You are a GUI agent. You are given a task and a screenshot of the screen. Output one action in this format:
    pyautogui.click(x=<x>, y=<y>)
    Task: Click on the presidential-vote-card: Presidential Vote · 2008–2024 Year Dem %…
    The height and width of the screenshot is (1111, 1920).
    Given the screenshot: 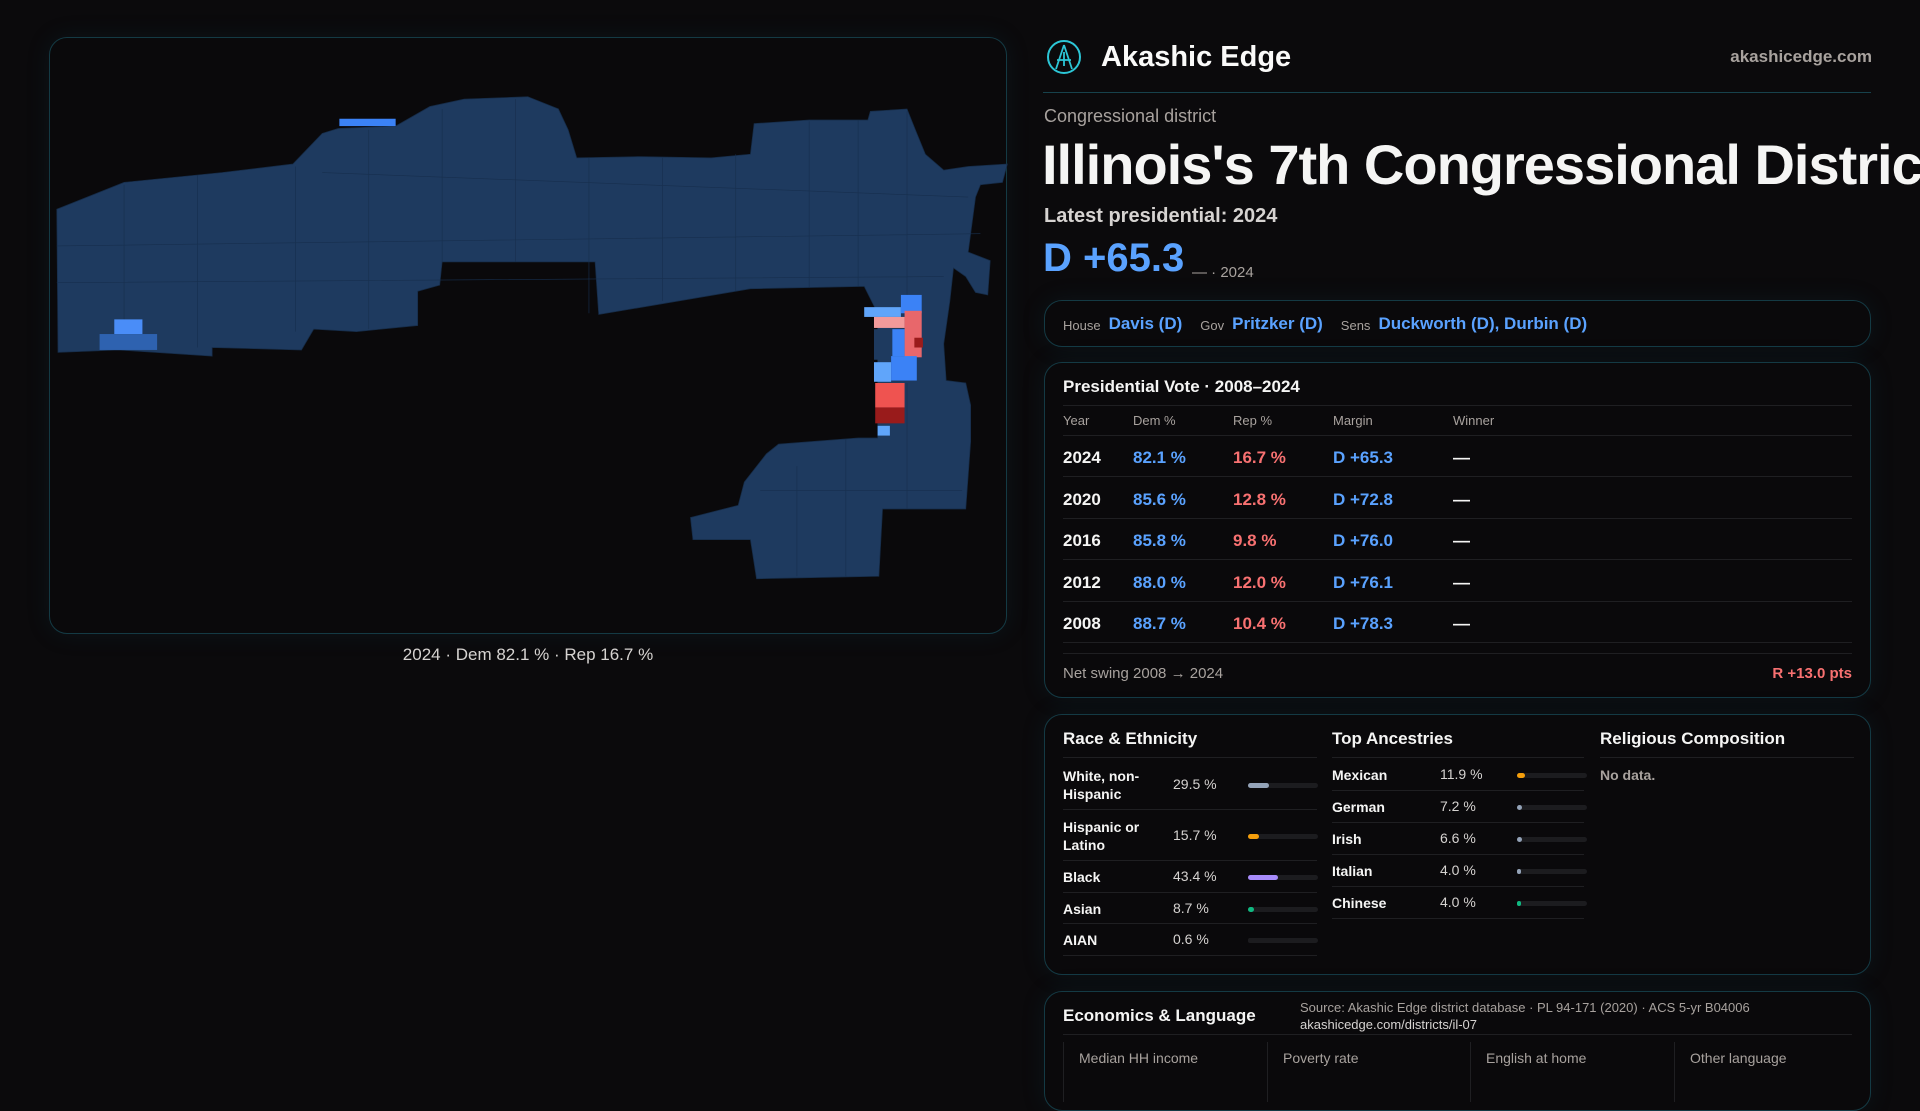 What is the action you would take?
    pyautogui.click(x=1457, y=530)
    